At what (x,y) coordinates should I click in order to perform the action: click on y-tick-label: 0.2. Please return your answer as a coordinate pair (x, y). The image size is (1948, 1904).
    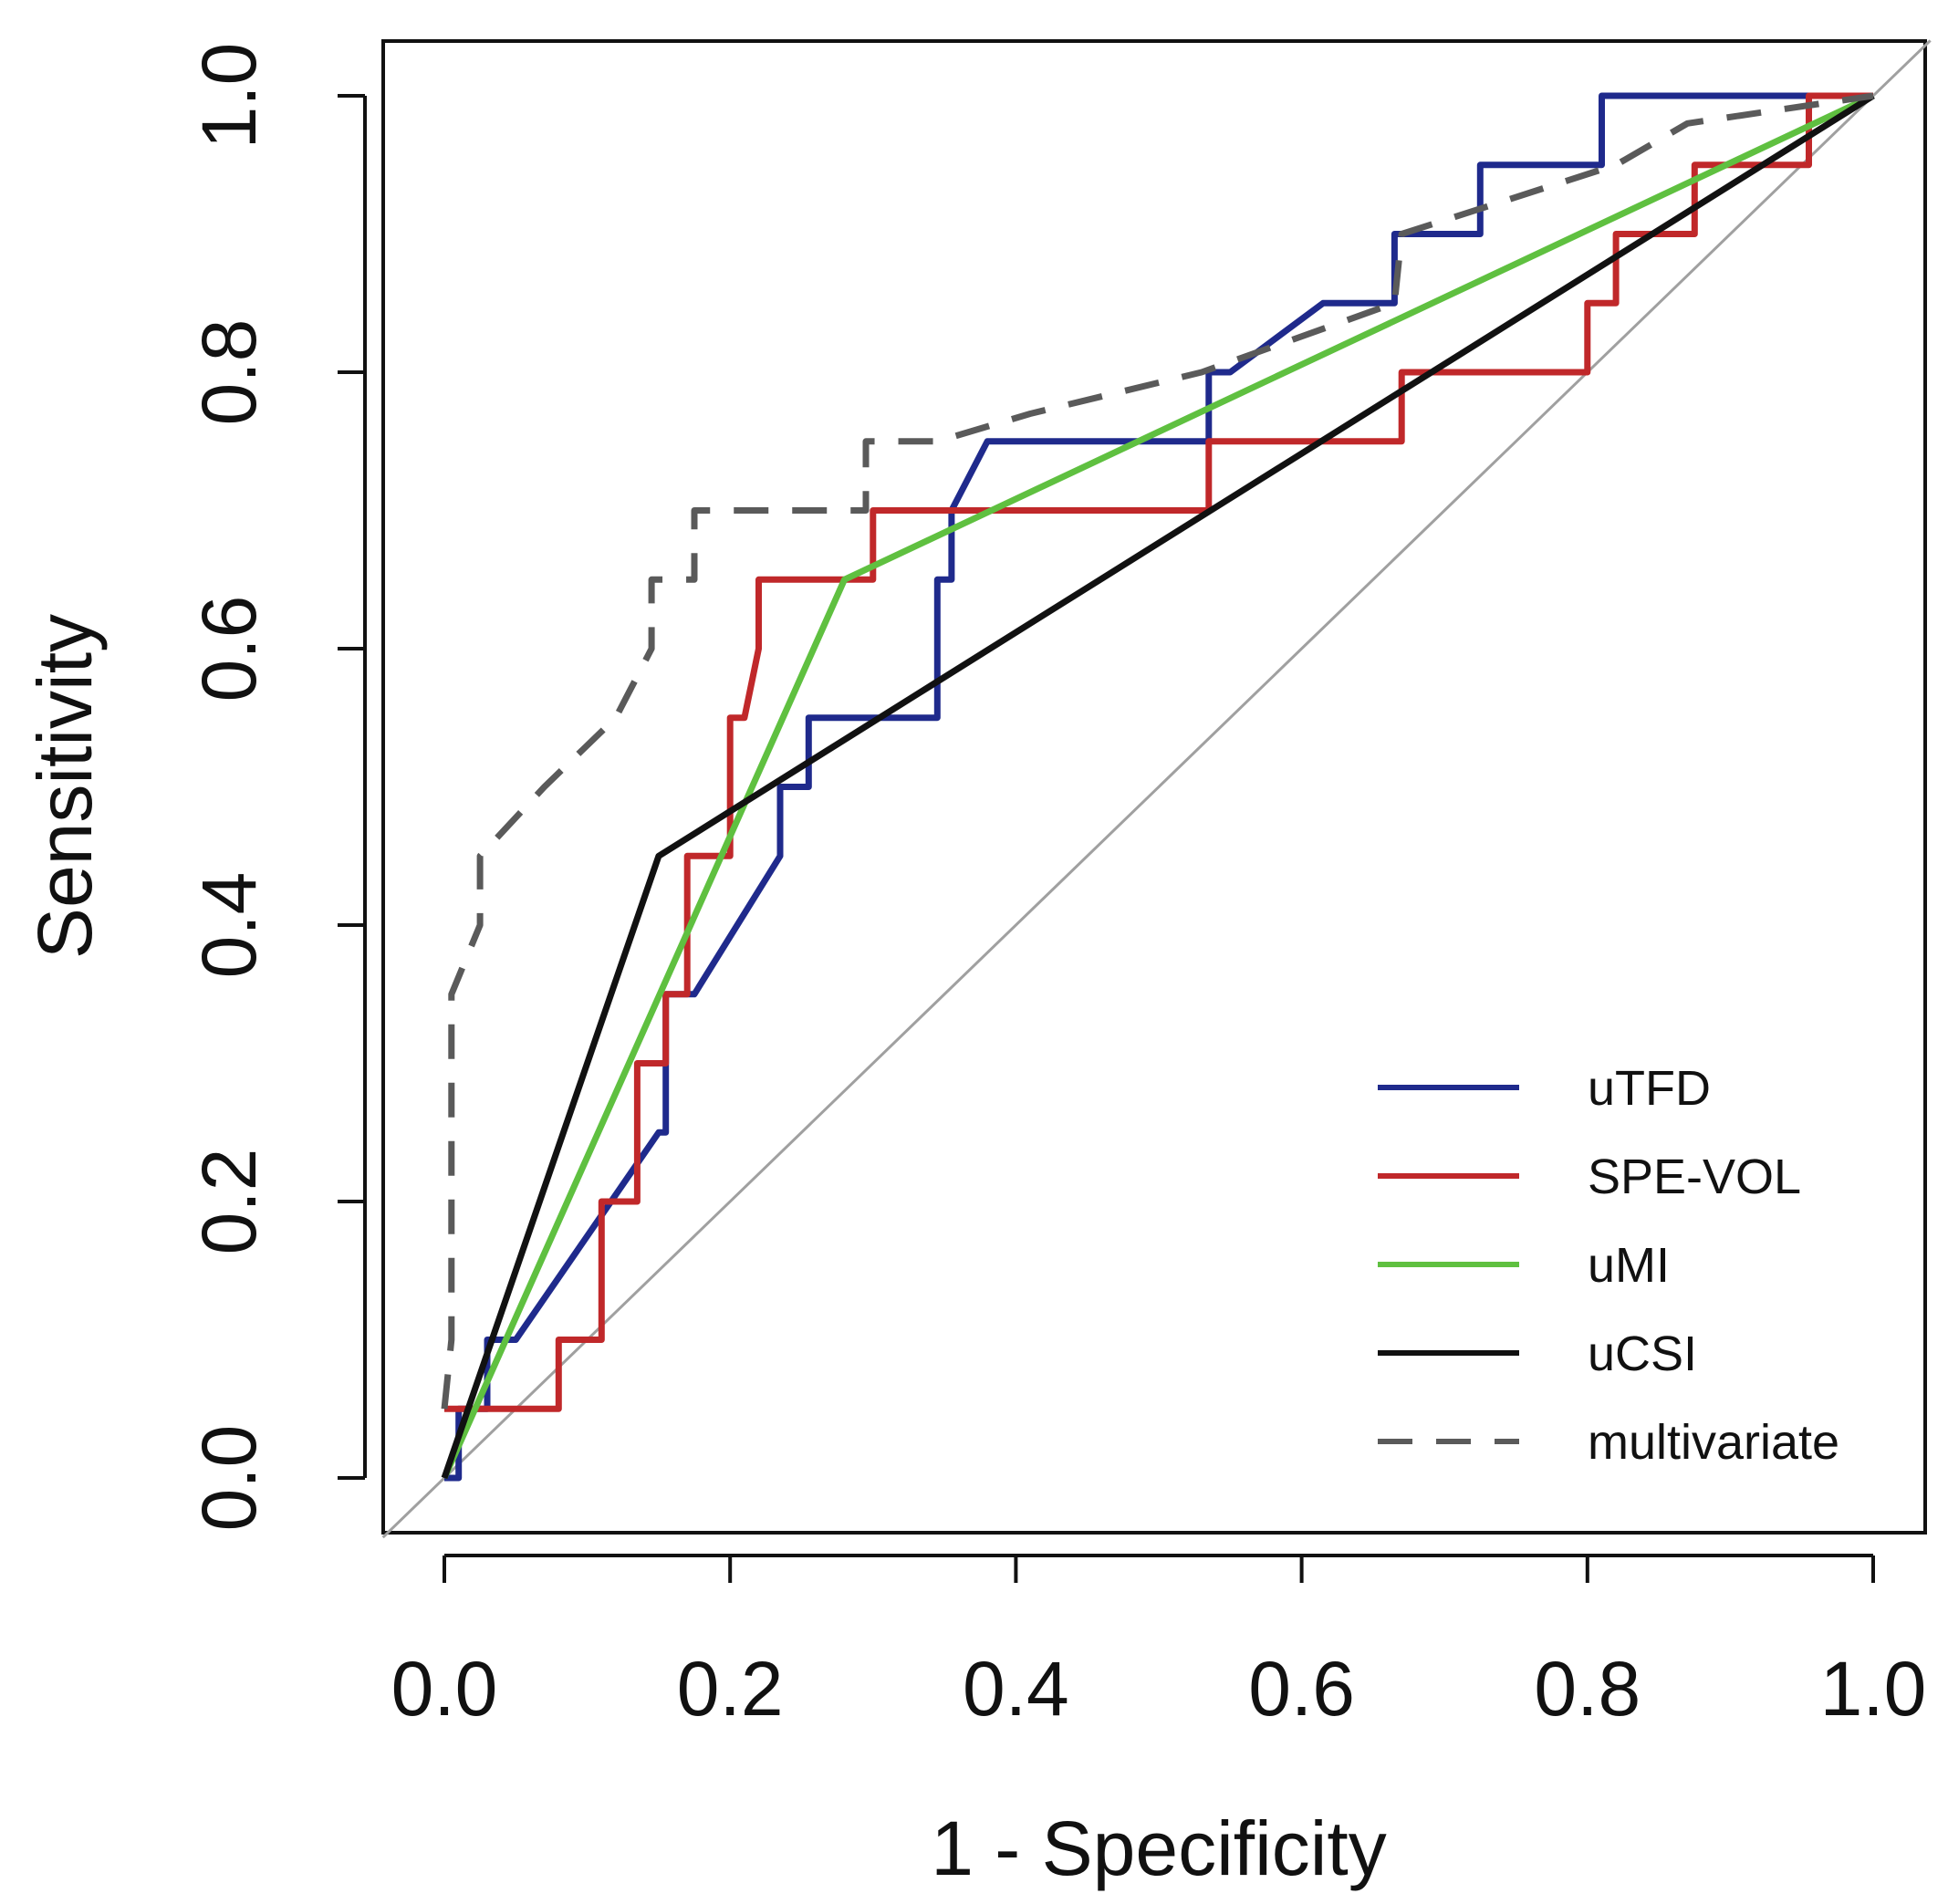
    Looking at the image, I should click on (229, 1202).